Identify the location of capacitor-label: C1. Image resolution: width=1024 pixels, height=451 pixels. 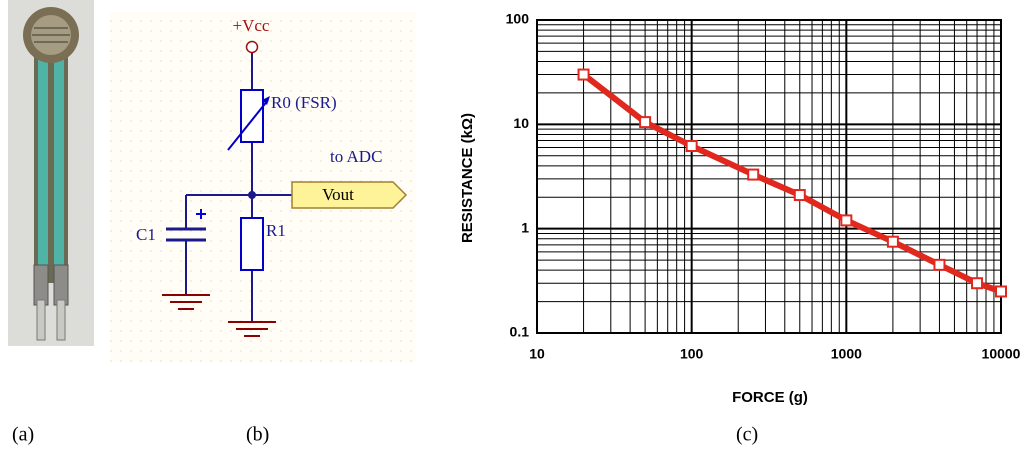
(146, 234).